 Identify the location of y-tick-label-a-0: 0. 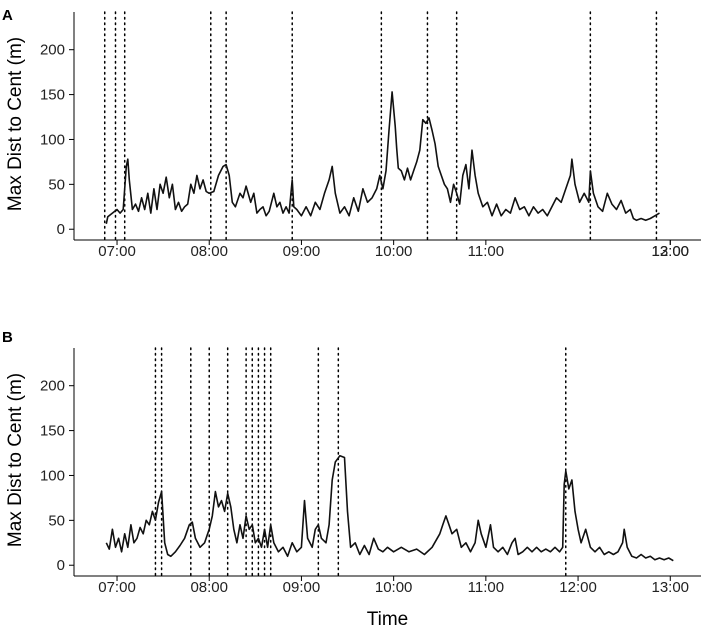
(61, 229).